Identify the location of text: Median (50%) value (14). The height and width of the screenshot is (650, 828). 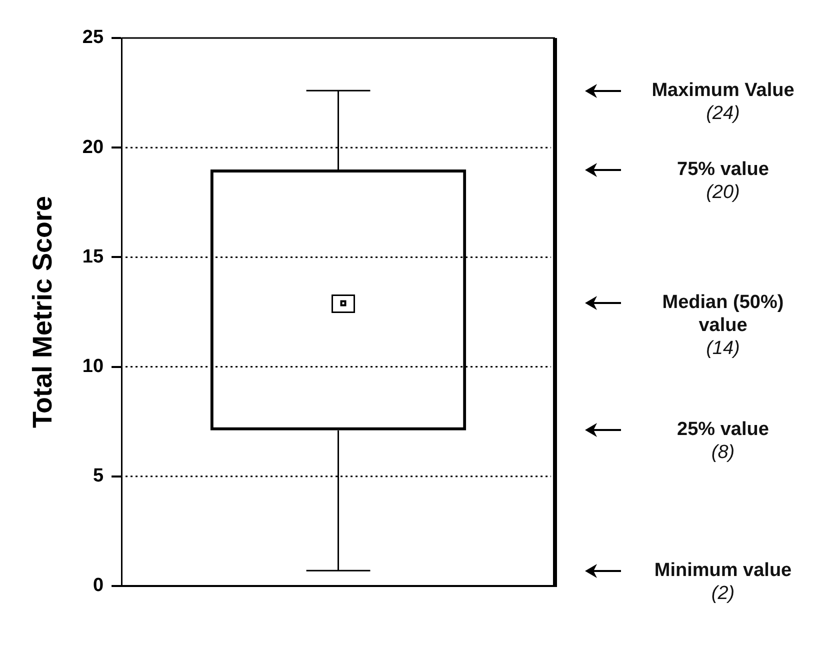
(723, 325).